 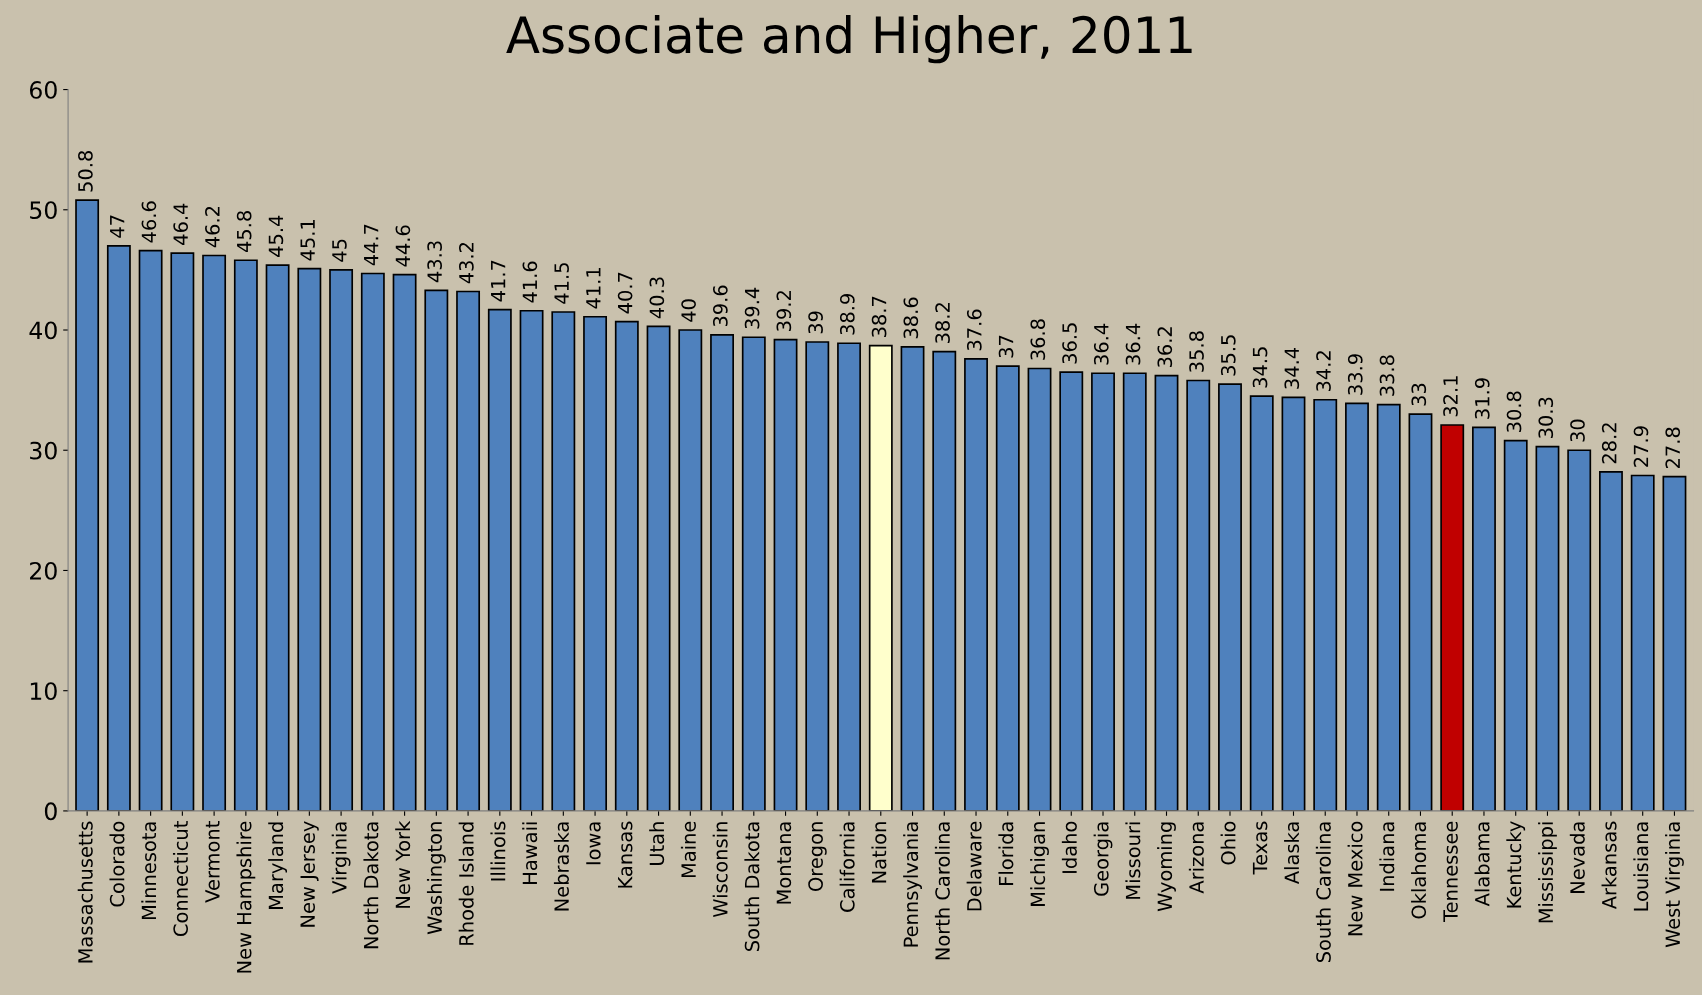 What do you see at coordinates (1387, 856) in the screenshot?
I see `x-tick-label: Indiana` at bounding box center [1387, 856].